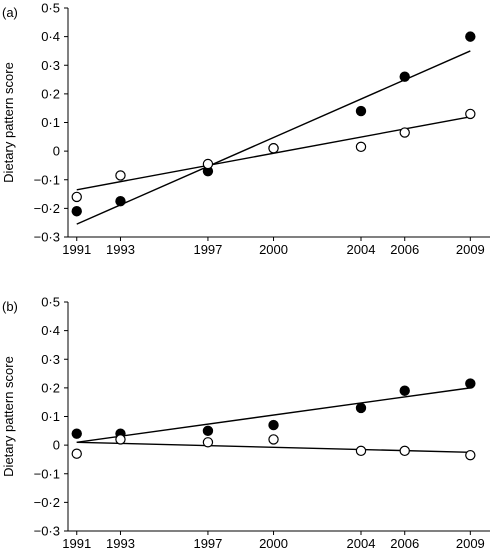  Describe the element at coordinates (10, 12) in the screenshot. I see `panel-label: (a)` at that location.